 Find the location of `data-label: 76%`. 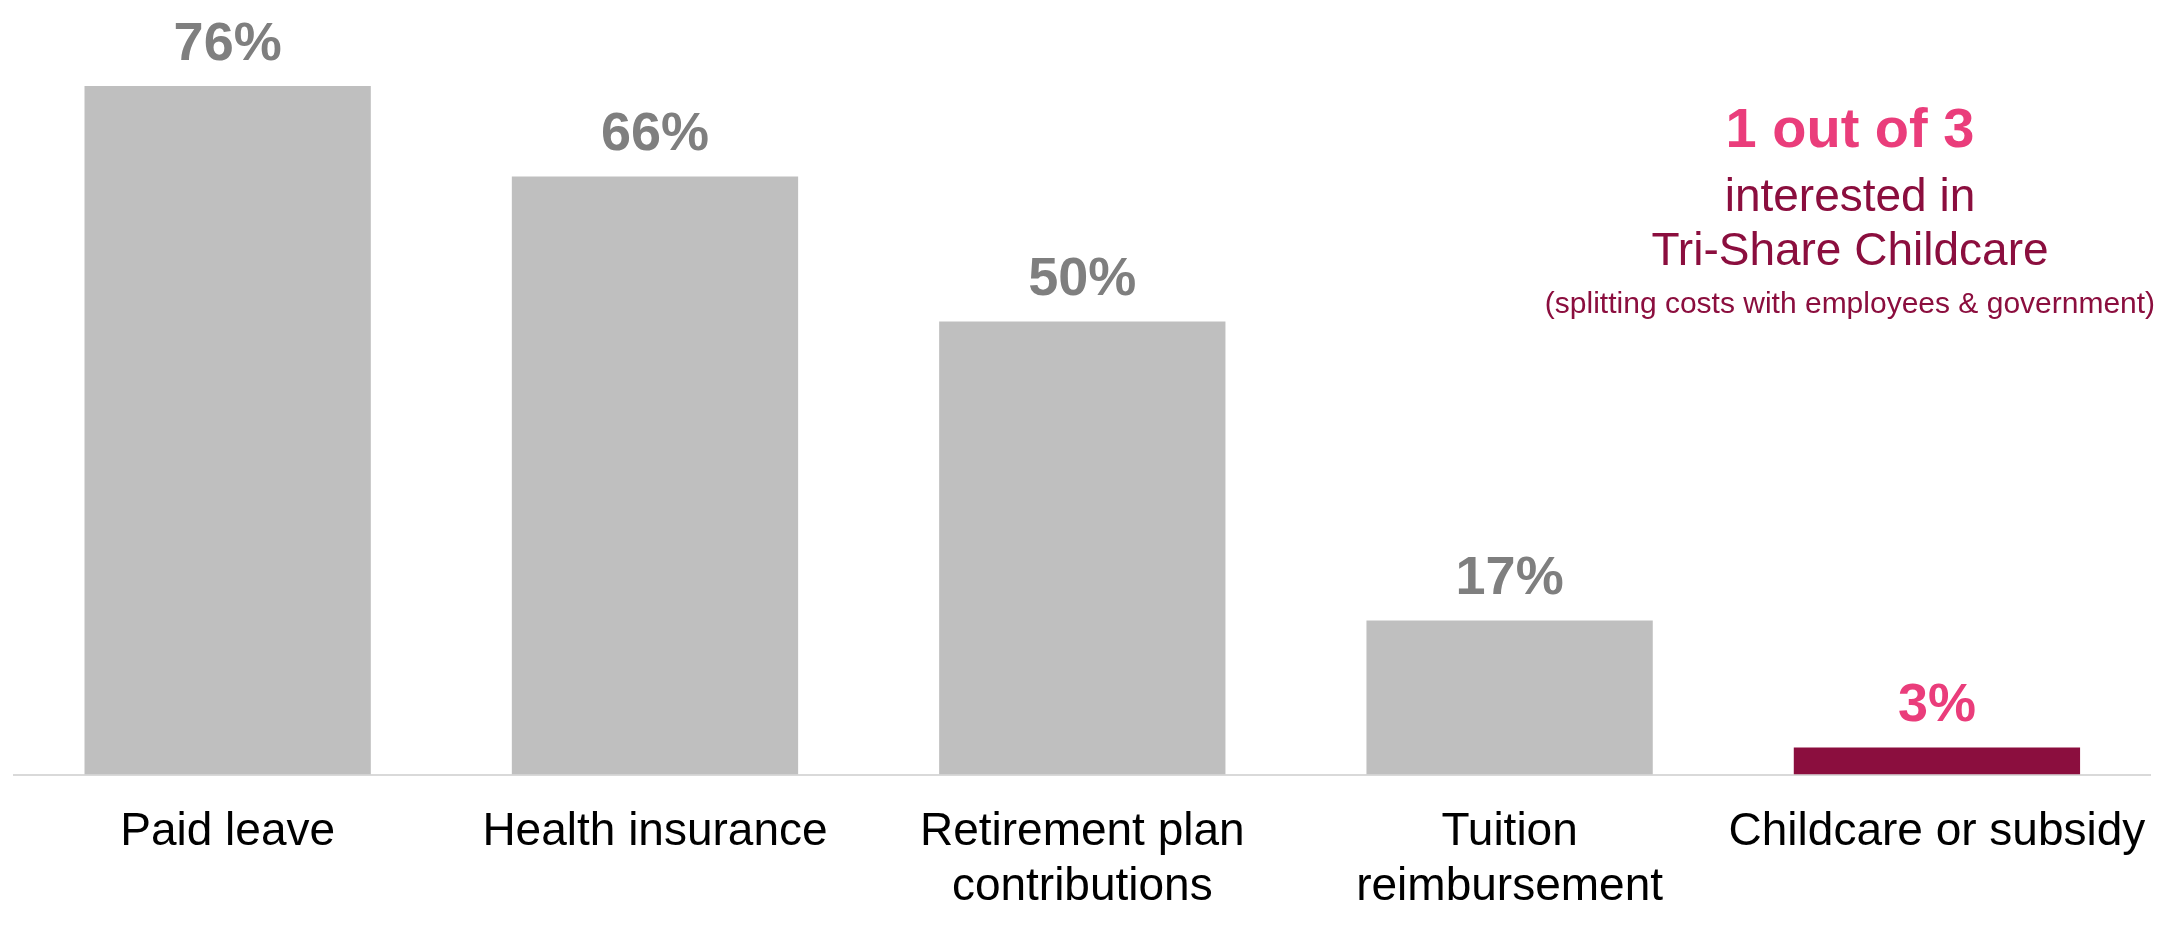

data-label: 76% is located at coordinates (227, 40).